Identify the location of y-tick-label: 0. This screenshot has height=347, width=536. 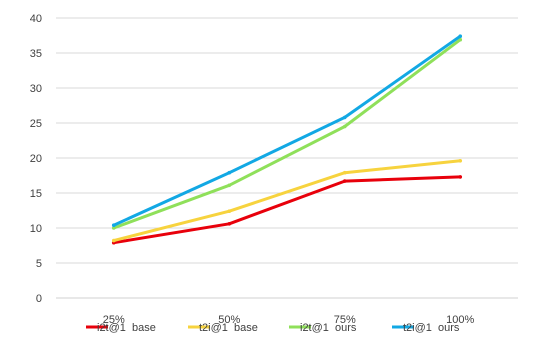
(39, 299).